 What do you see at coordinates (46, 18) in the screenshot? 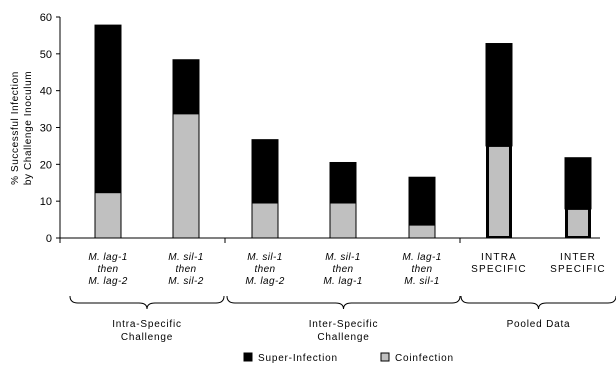
I see `y-tick-label: 60` at bounding box center [46, 18].